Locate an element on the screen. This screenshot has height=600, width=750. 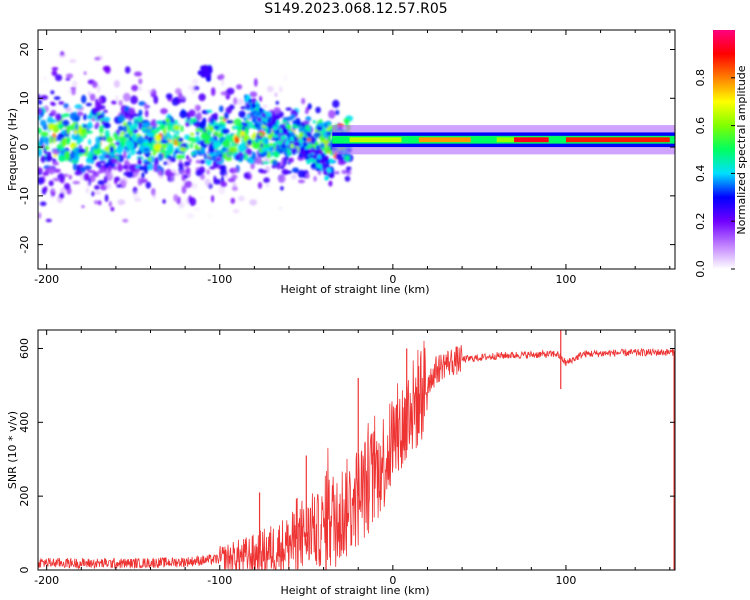
snr-x-tick-label: 100 is located at coordinates (565, 580).